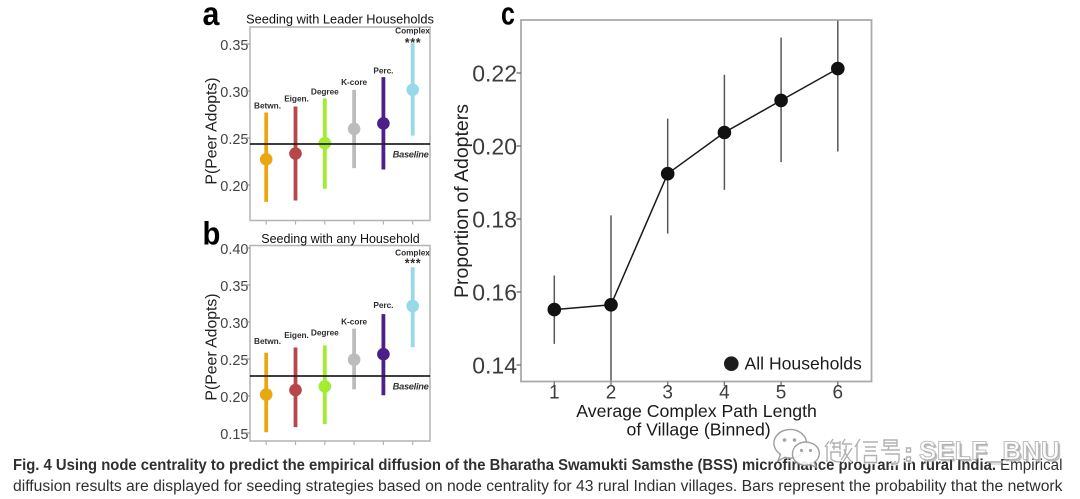  Describe the element at coordinates (508, 16) in the screenshot. I see `svg-text: c` at that location.